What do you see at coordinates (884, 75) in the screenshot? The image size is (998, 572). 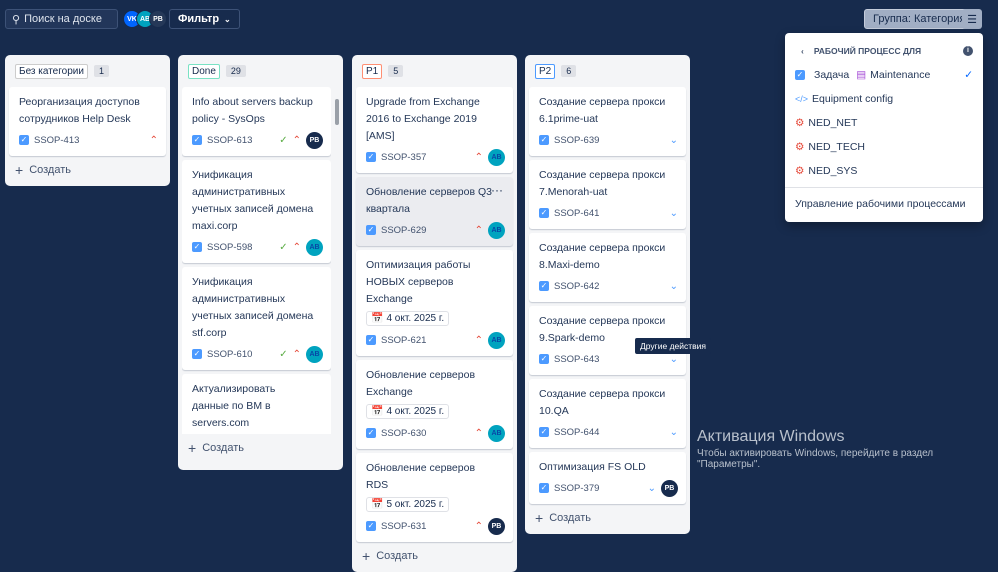 I see `menu-item-task-maintenance: ✓ Задача ▤ Maintenance ✓` at bounding box center [884, 75].